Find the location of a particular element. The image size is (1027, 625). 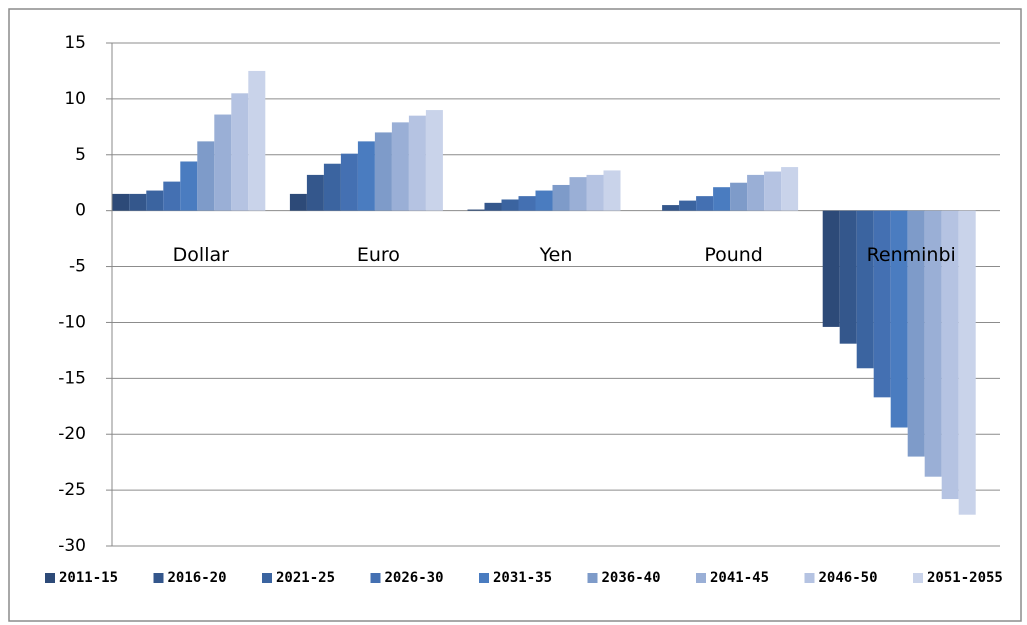

legend-label: 2051-2055 is located at coordinates (965, 578).